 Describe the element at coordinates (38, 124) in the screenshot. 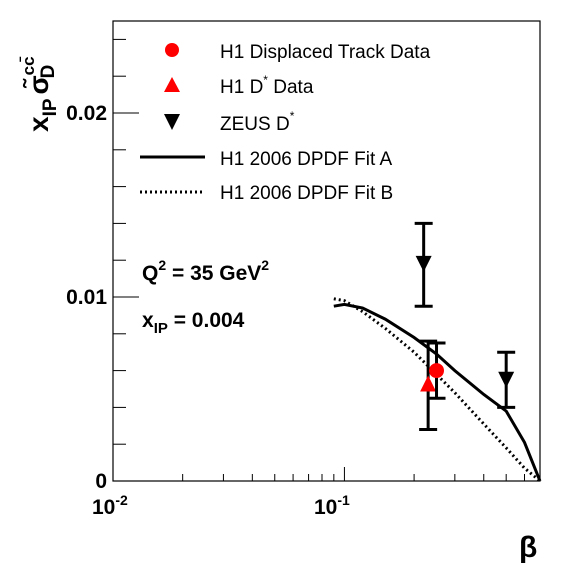

I see `y-label-x: x` at that location.